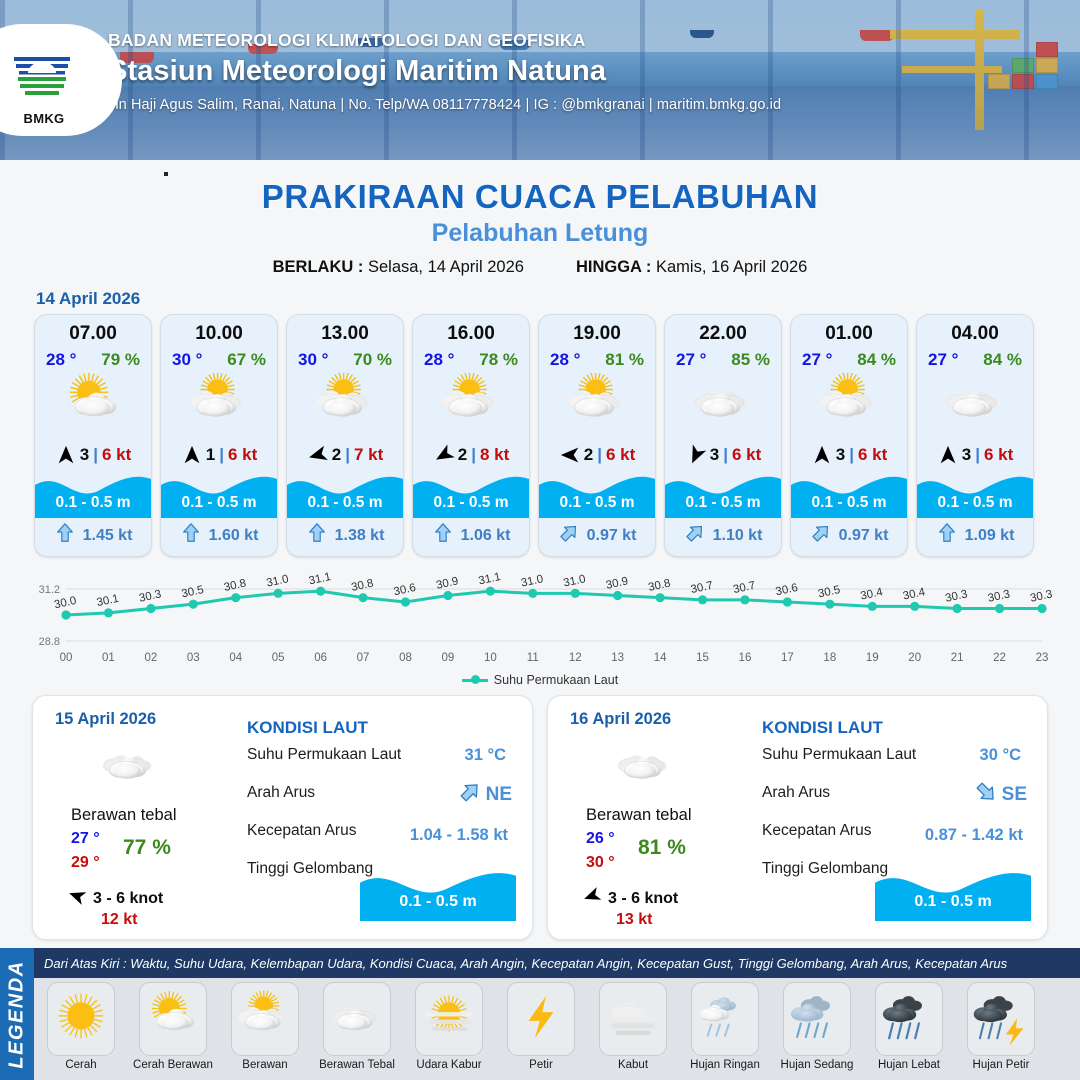 This screenshot has height=1080, width=1080. Describe the element at coordinates (173, 1019) in the screenshot. I see `legend-sun-cloud-icon` at that location.